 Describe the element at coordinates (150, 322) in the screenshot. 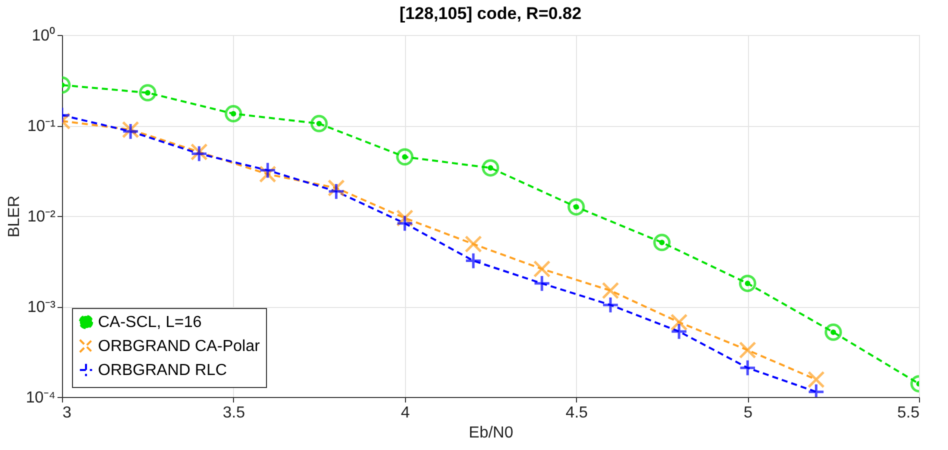

I see `legend-label: CA-SCL, L=16` at that location.